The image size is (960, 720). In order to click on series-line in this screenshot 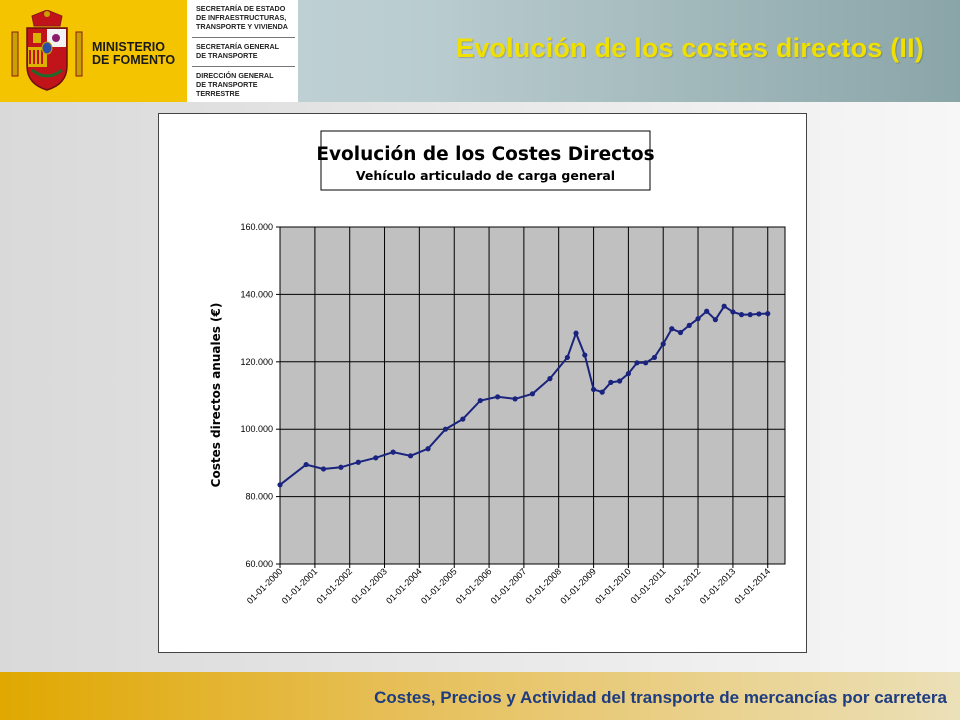, I will do `click(524, 395)`.